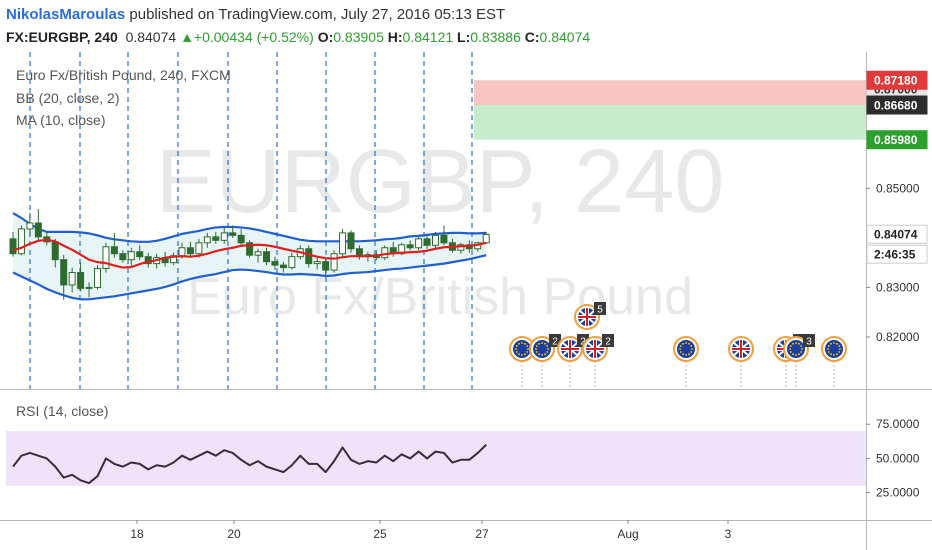 The height and width of the screenshot is (550, 932). What do you see at coordinates (137, 534) in the screenshot?
I see `time-tick-label: 18` at bounding box center [137, 534].